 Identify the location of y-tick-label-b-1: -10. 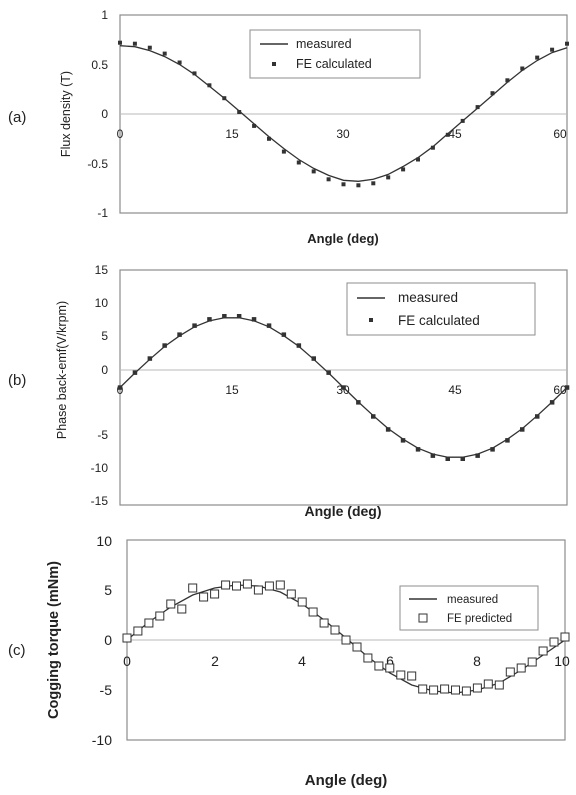
(100, 468).